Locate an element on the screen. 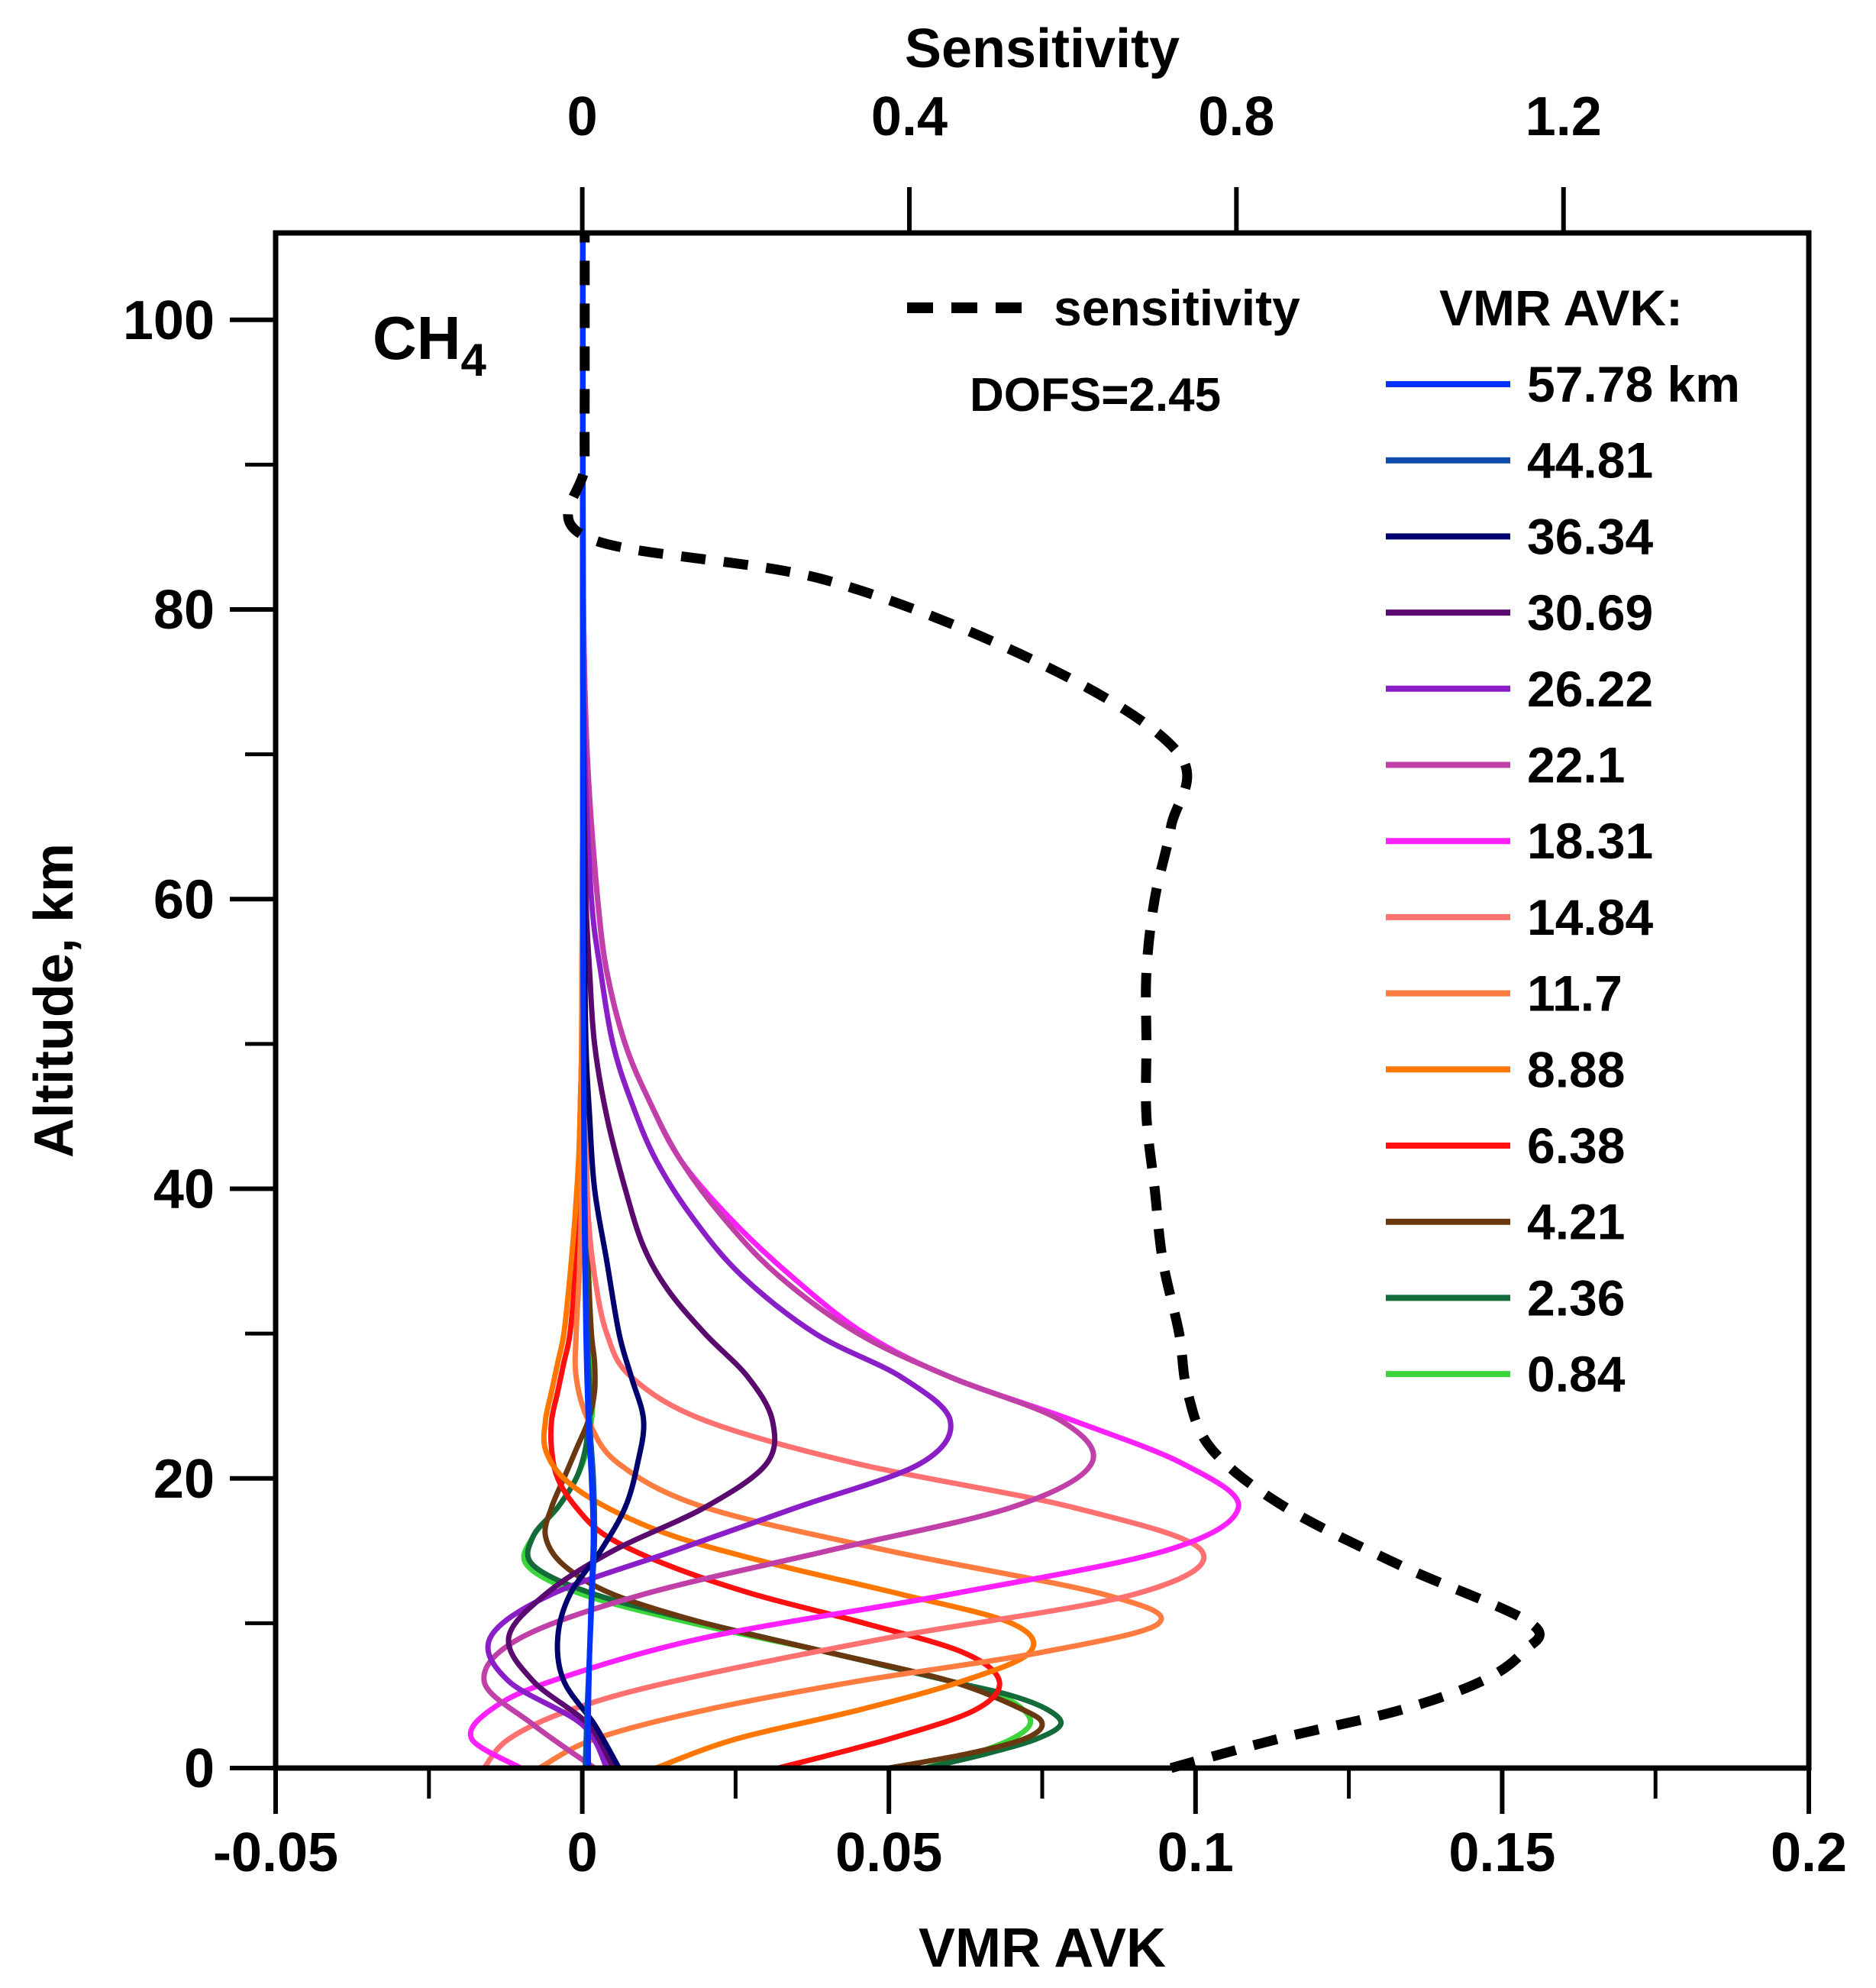  legend-label: 8.88 is located at coordinates (1576, 1069).